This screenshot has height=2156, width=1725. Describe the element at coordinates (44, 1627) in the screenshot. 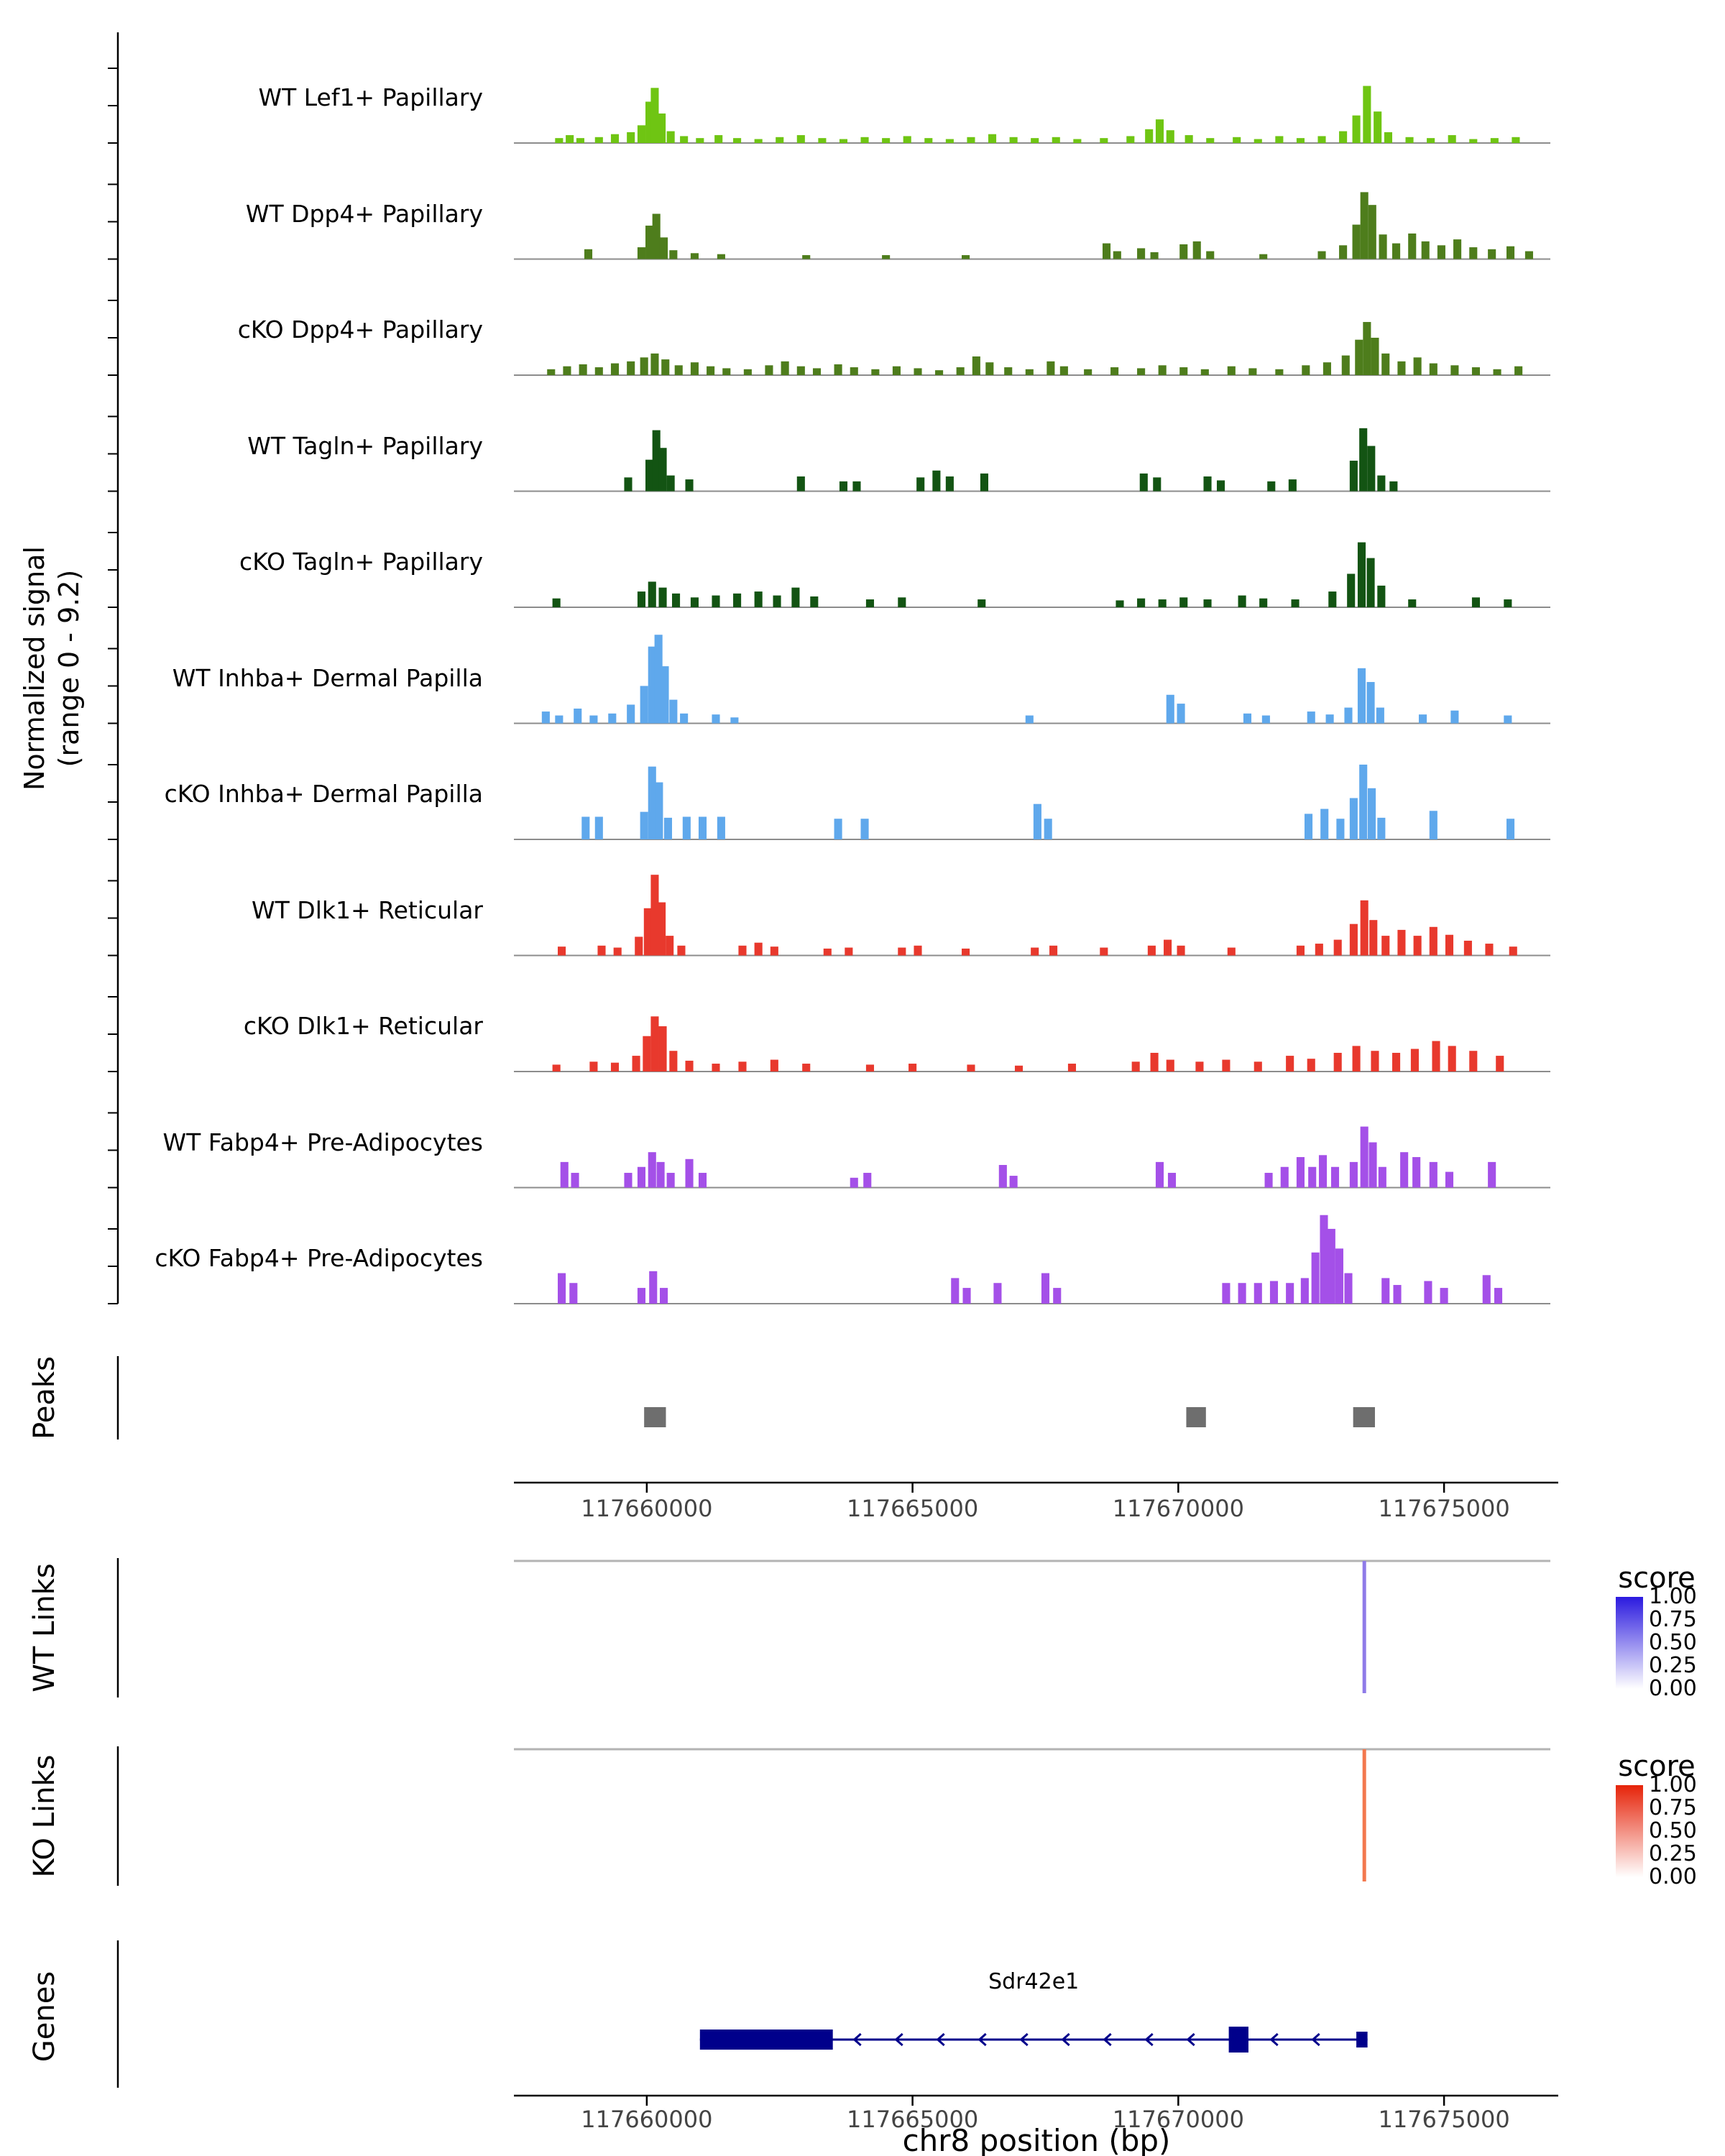

I see `wt-links-panel-label: WT Links` at that location.